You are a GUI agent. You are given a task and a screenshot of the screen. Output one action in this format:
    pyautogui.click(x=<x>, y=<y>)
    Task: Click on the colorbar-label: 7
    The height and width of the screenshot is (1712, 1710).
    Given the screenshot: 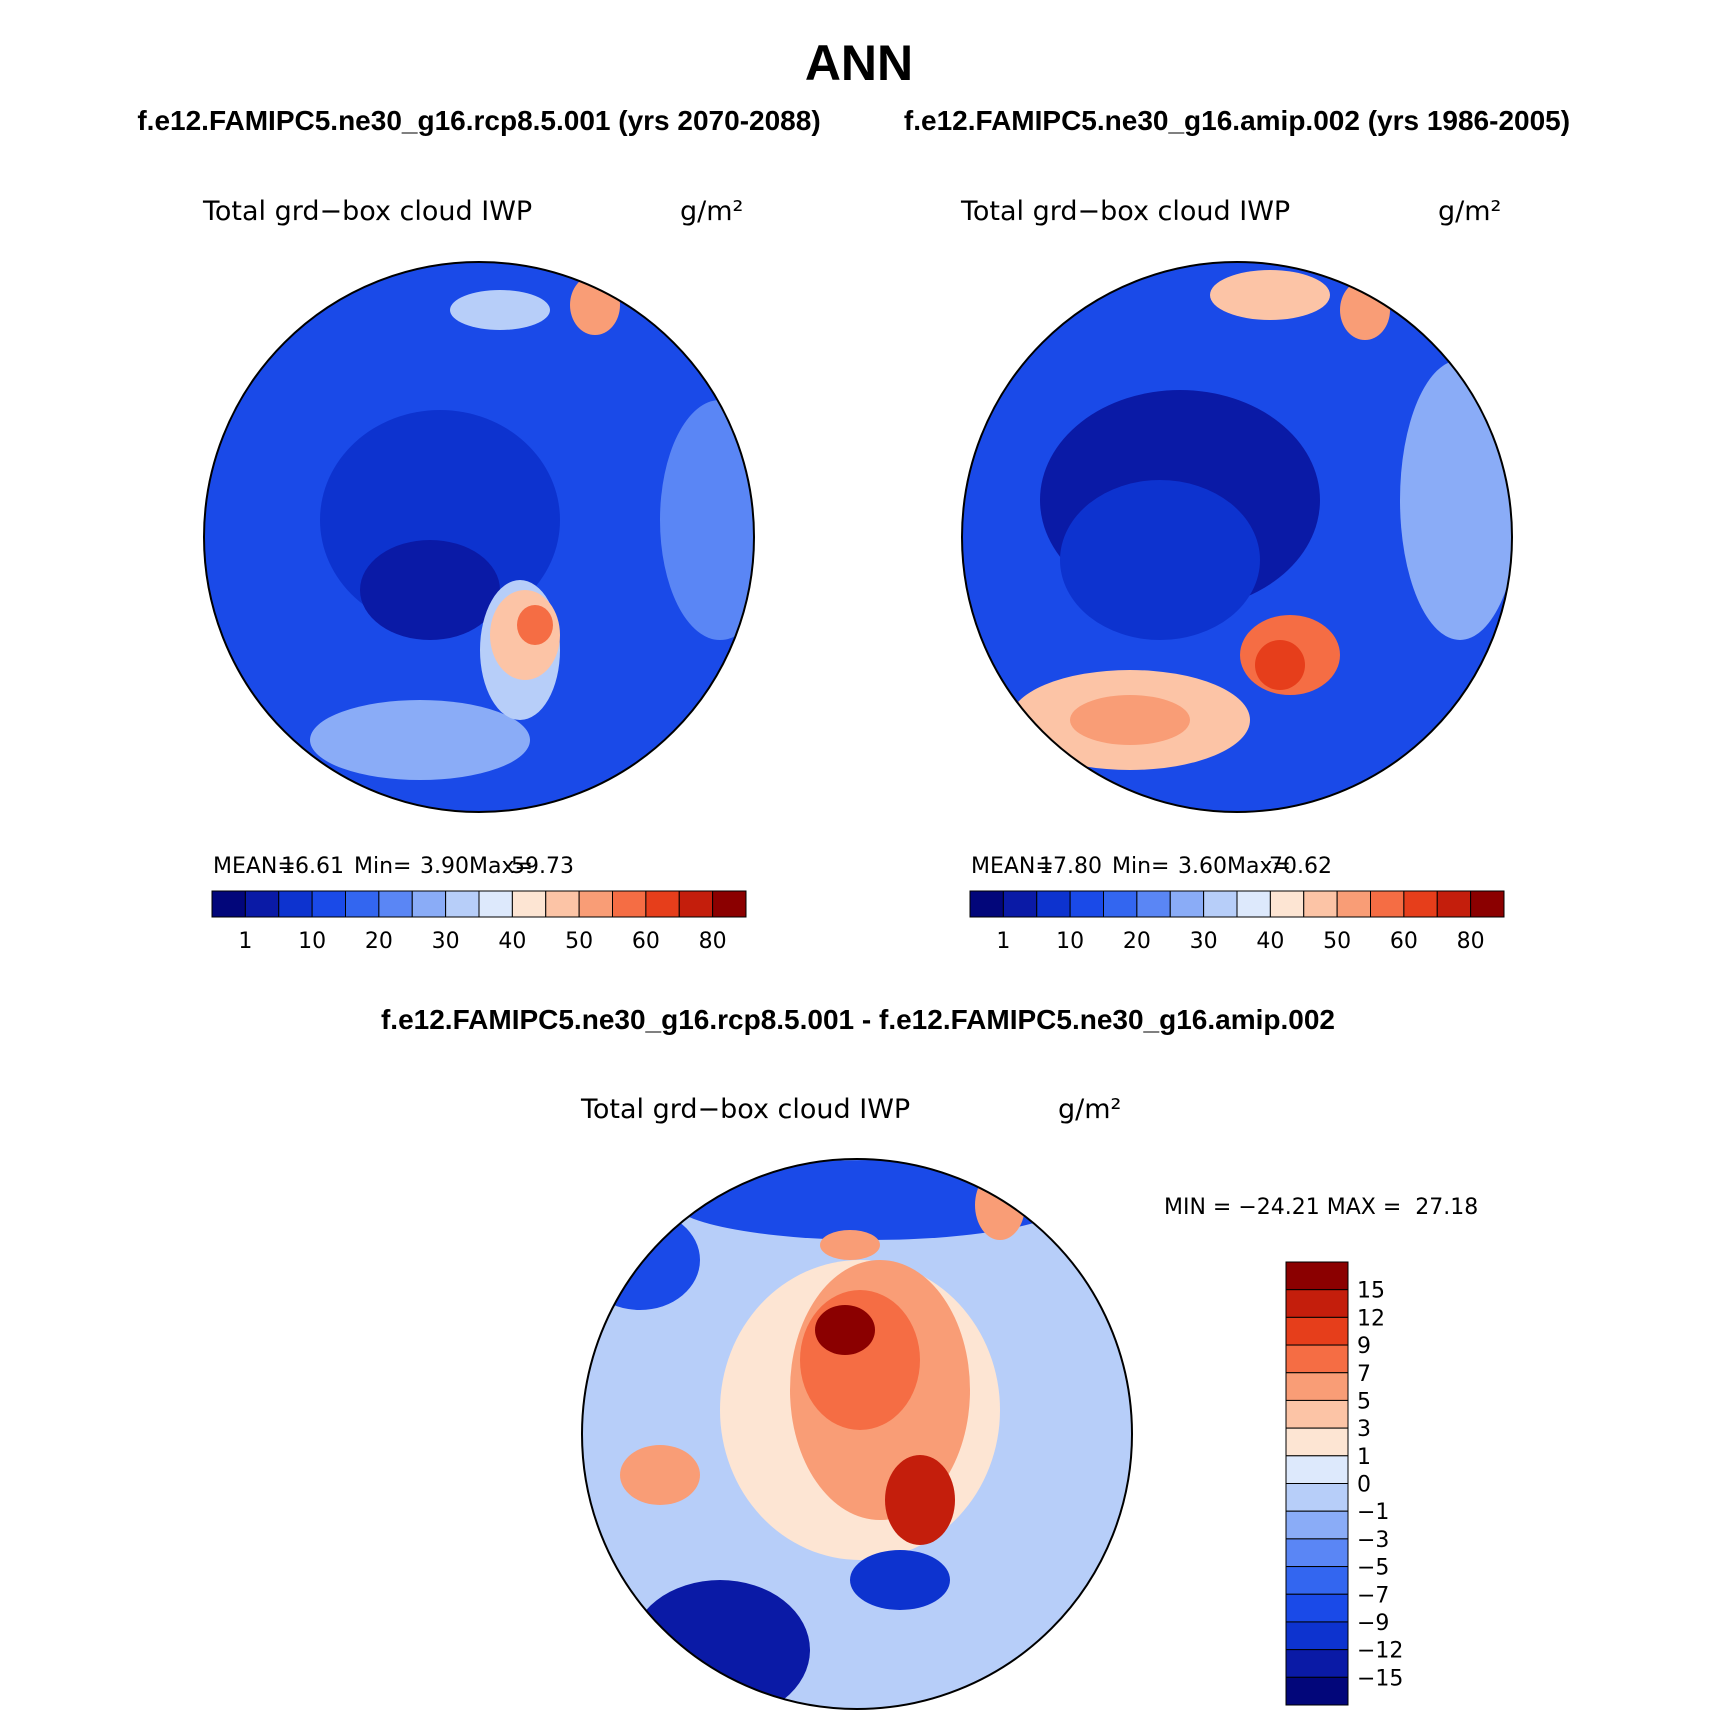 What is the action you would take?
    pyautogui.click(x=1364, y=1374)
    